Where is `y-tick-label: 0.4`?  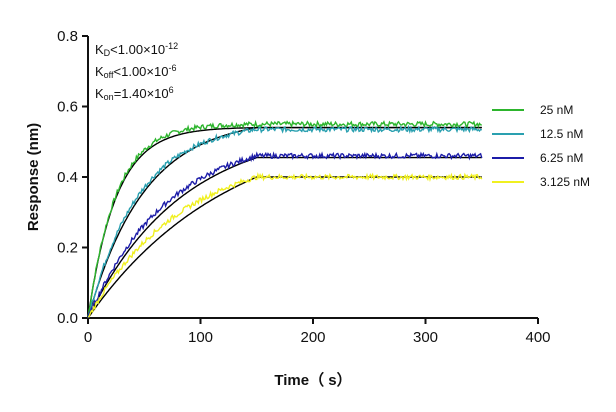
y-tick-label: 0.4 is located at coordinates (67, 177).